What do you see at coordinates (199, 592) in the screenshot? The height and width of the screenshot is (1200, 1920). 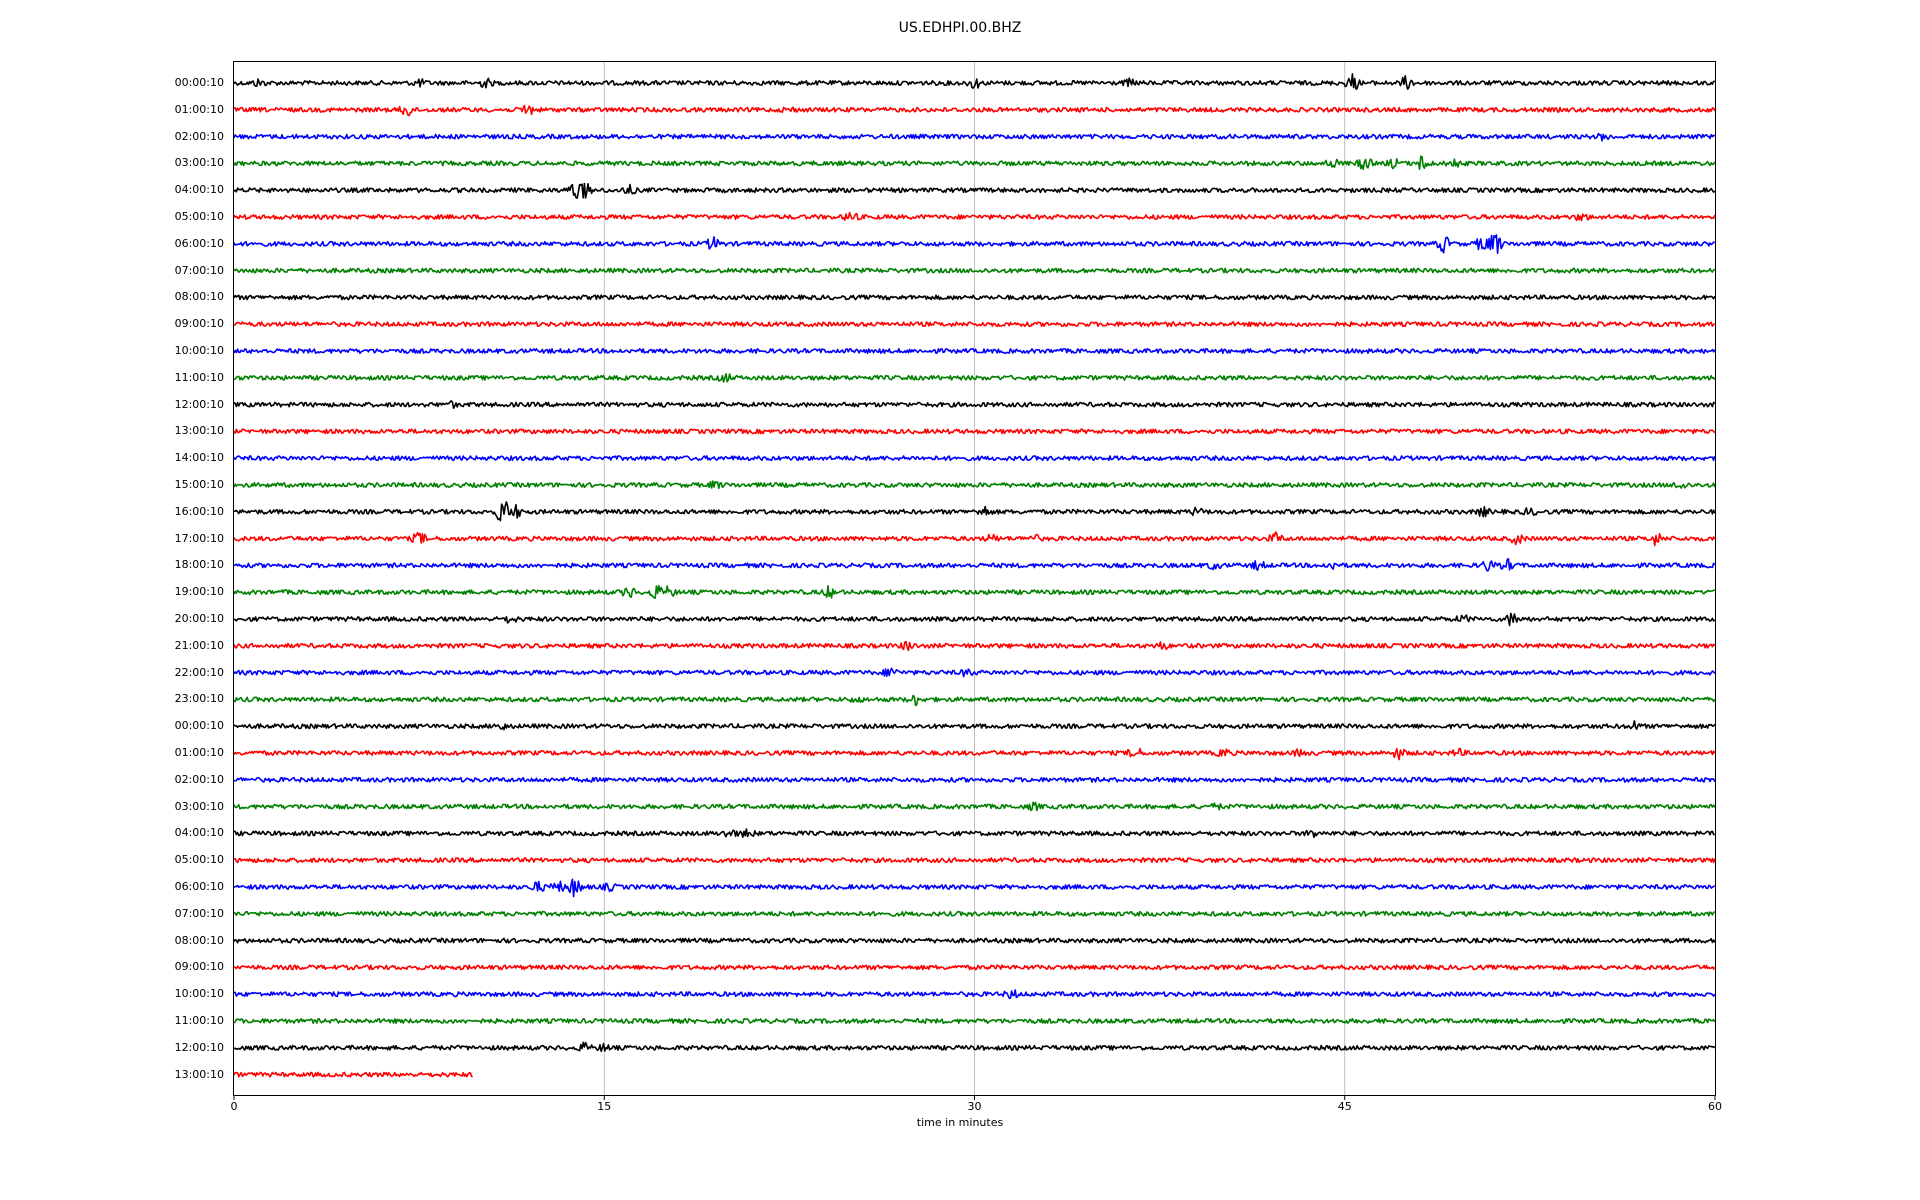 I see `row-label: 19:00:10` at bounding box center [199, 592].